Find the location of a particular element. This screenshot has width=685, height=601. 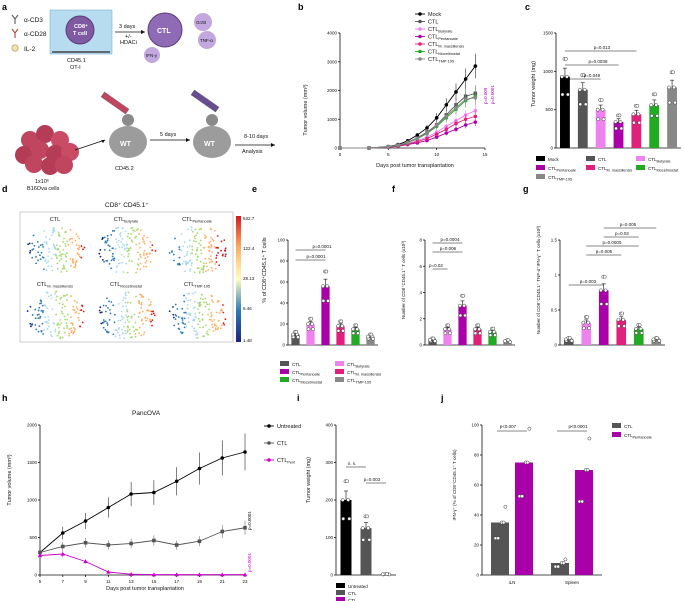

arrow1-drug: HDACi is located at coordinates (128, 43).